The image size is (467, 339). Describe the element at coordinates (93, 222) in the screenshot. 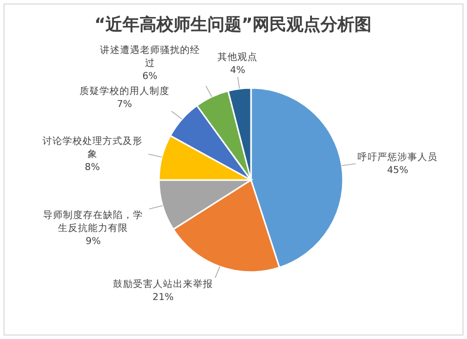

I see `slice-label: 导师制度存在缺陷，学生反抗能力有限` at that location.